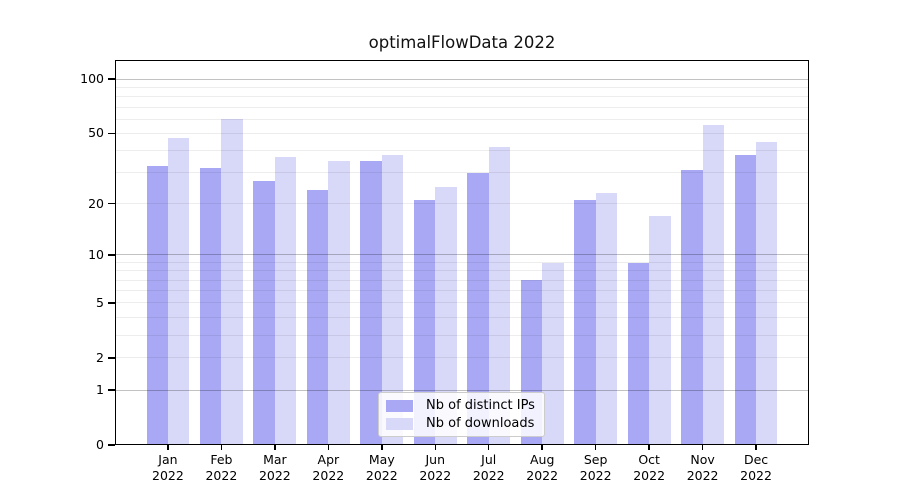 This screenshot has width=900, height=500. I want to click on x-tick-month: Mar, so click(275, 459).